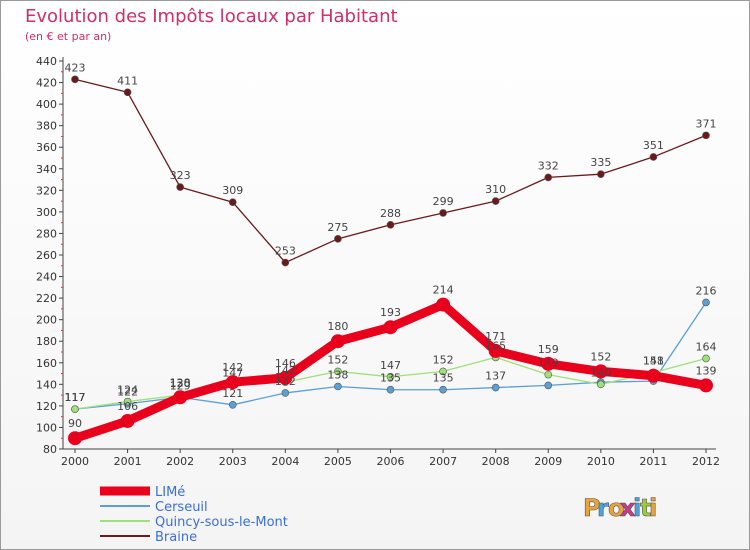  What do you see at coordinates (75, 423) in the screenshot?
I see `data-label: 90` at bounding box center [75, 423].